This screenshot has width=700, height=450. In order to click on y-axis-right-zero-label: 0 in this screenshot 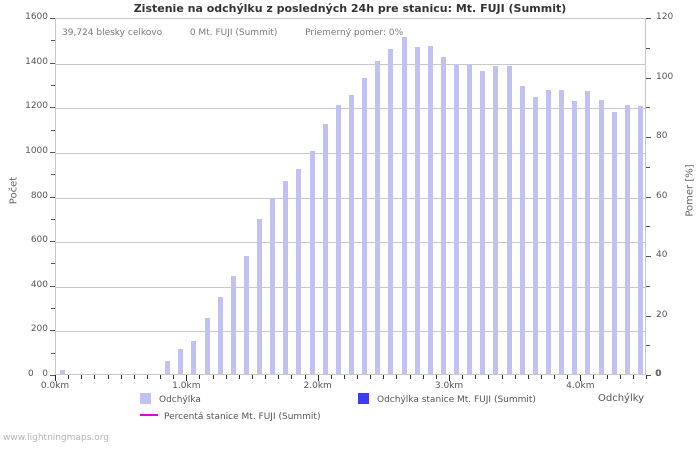, I will do `click(658, 374)`.